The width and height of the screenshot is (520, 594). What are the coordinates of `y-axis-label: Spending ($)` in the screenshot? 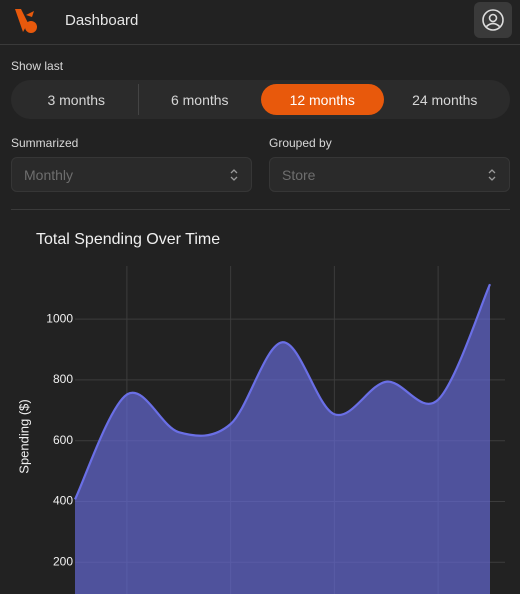 It's located at (23, 436).